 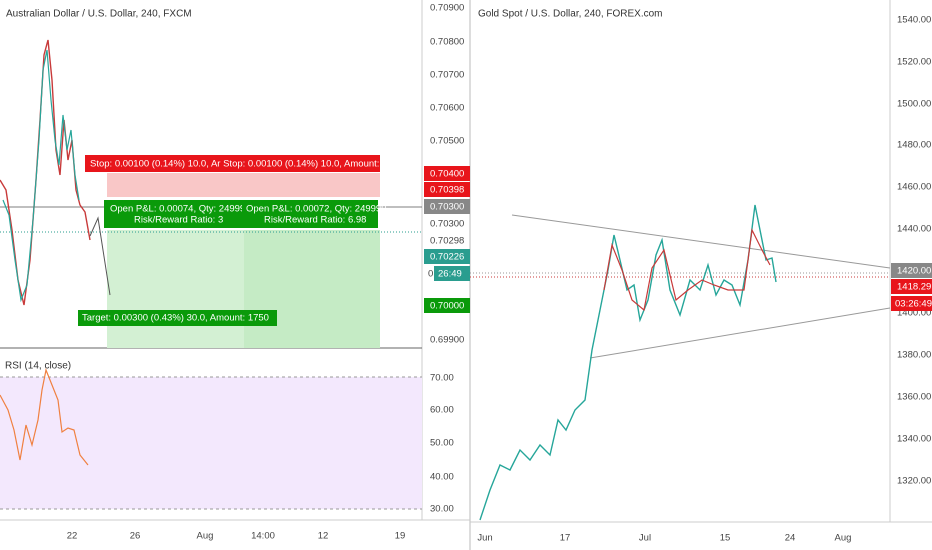 What do you see at coordinates (570, 14) in the screenshot?
I see `right-title: Gold Spot / U.S. Dollar, 240, FOREX.com` at bounding box center [570, 14].